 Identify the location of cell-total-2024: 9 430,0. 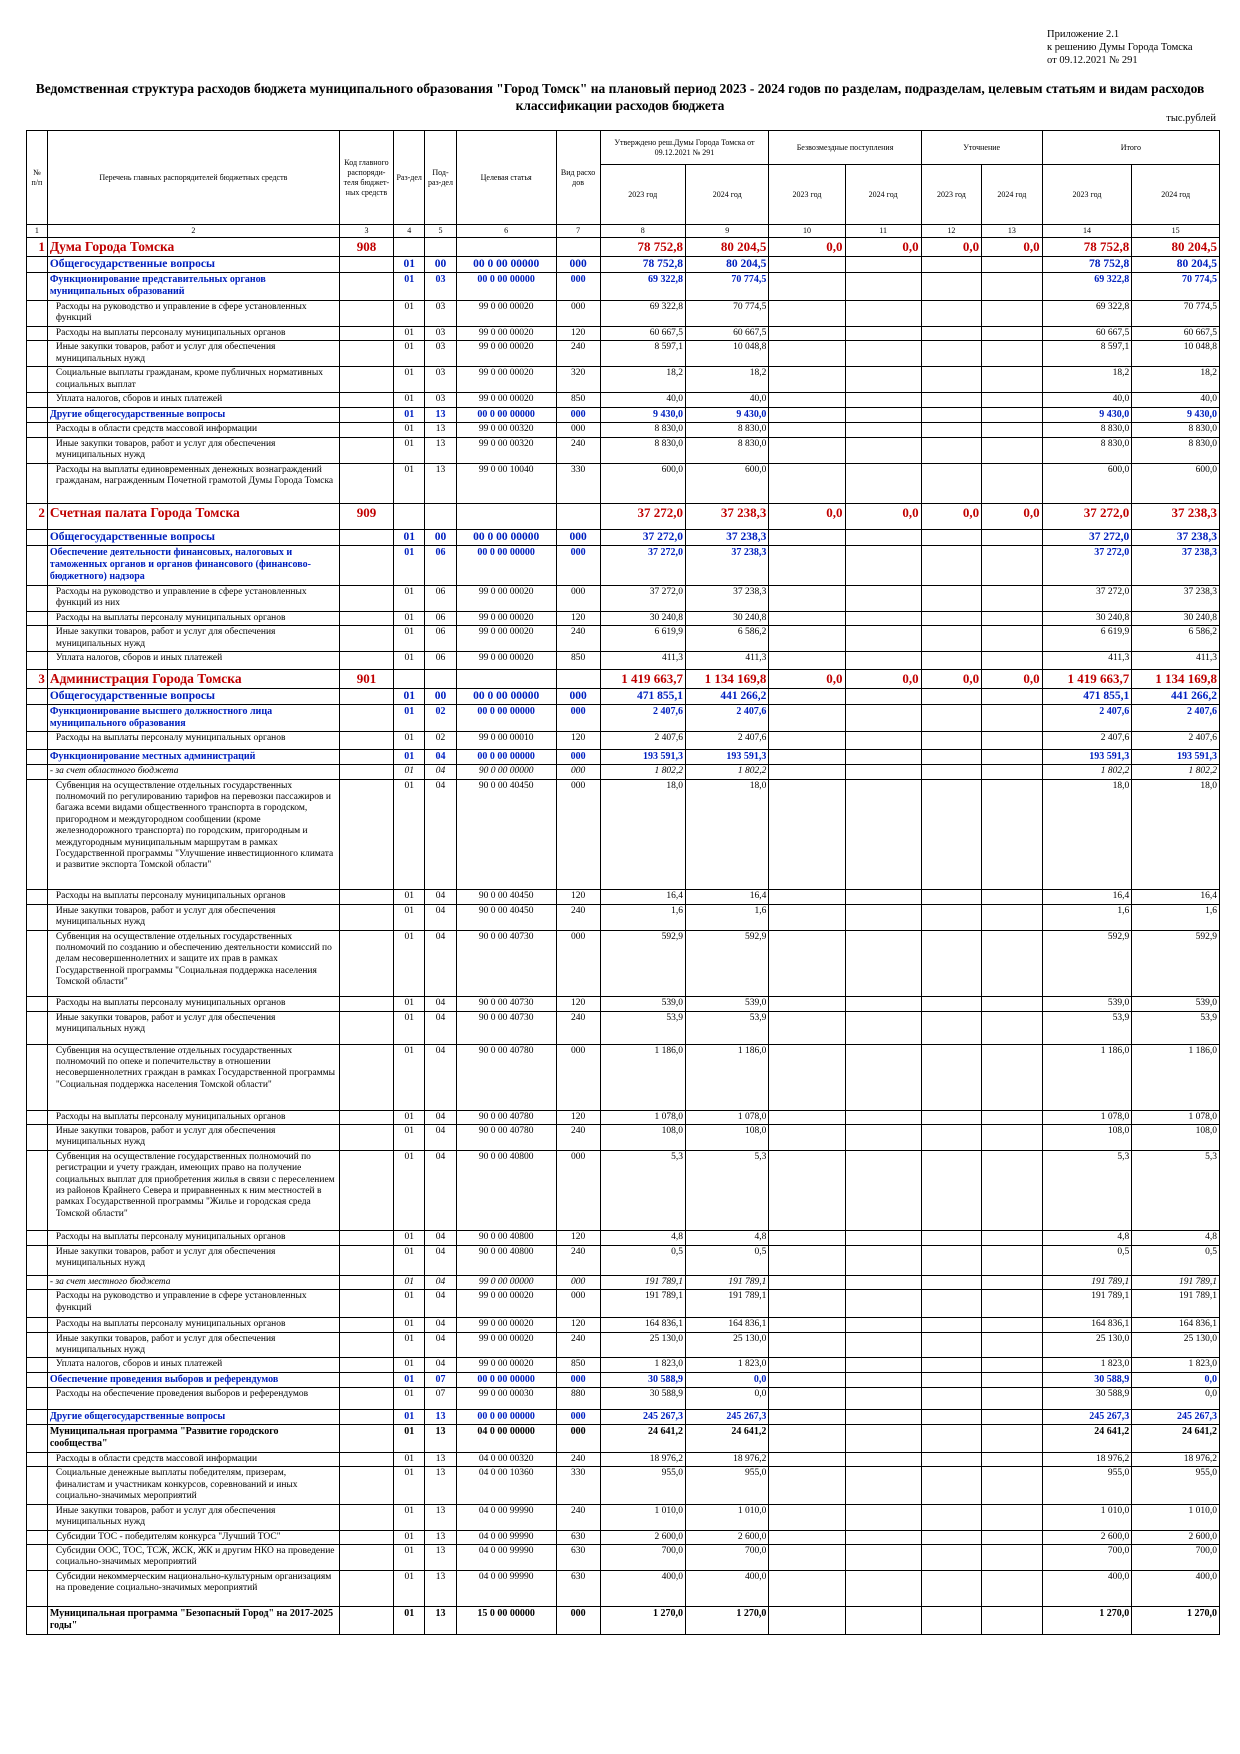
(1175, 415).